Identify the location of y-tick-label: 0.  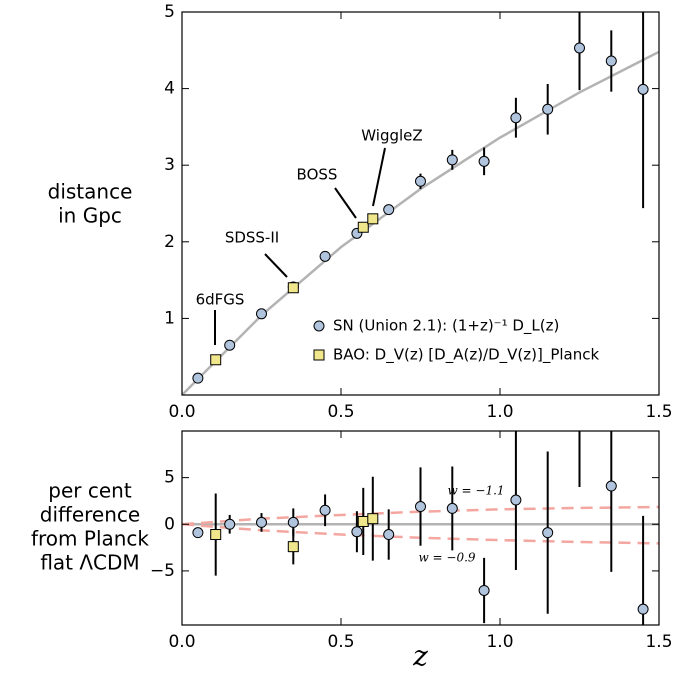
(169, 524).